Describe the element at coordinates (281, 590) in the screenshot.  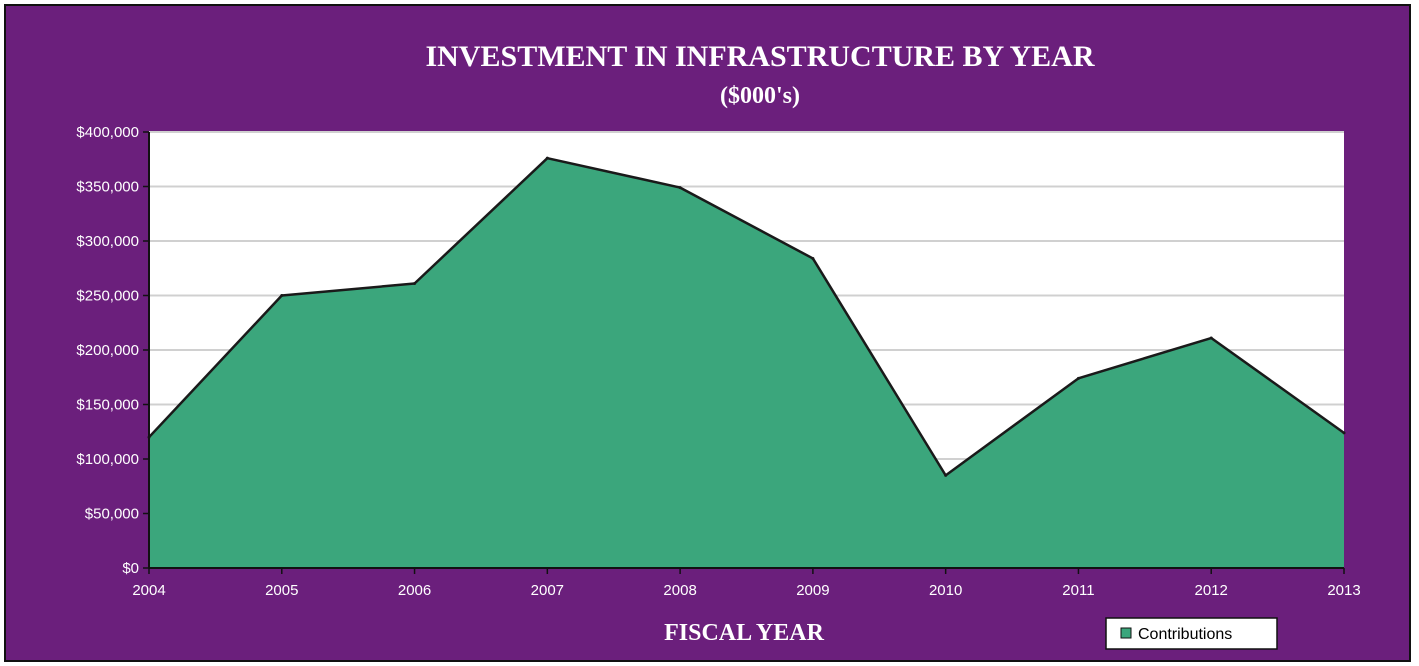
I see `x-tick-label-2005: 2005` at that location.